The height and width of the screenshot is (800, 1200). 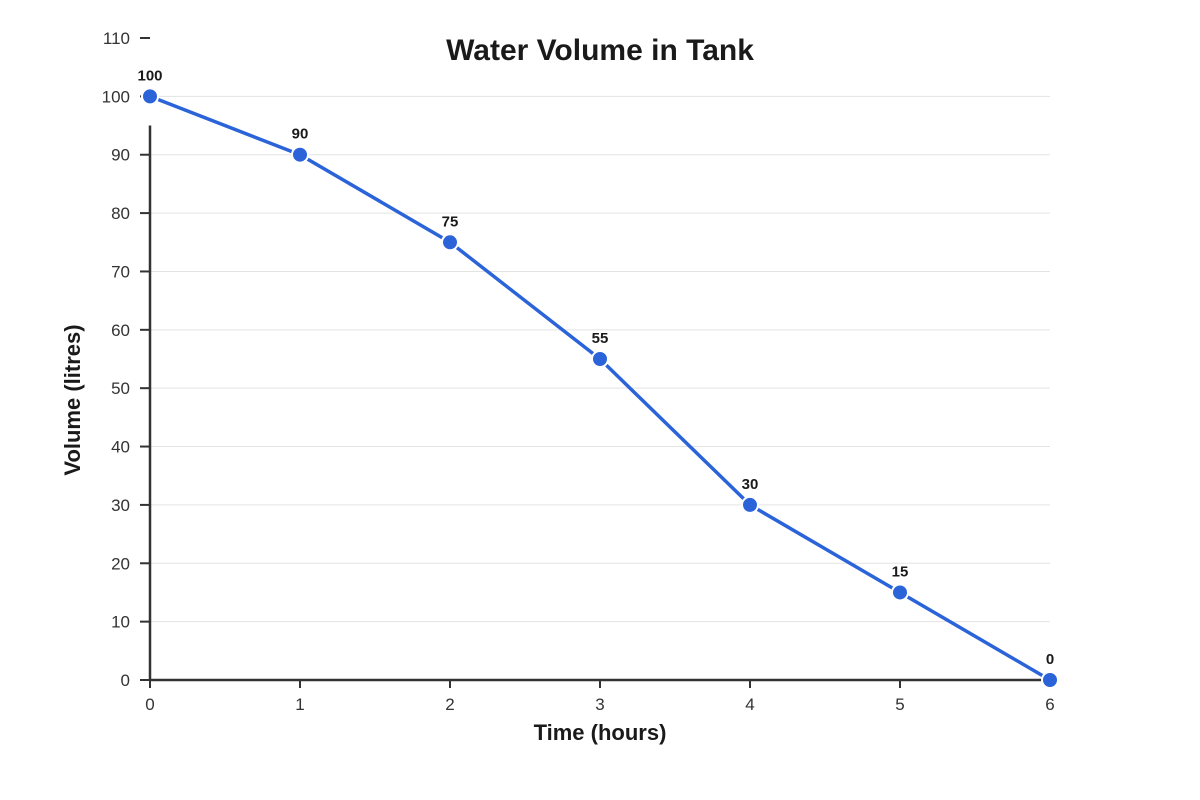 What do you see at coordinates (120, 563) in the screenshot?
I see `y-tick-label: 20` at bounding box center [120, 563].